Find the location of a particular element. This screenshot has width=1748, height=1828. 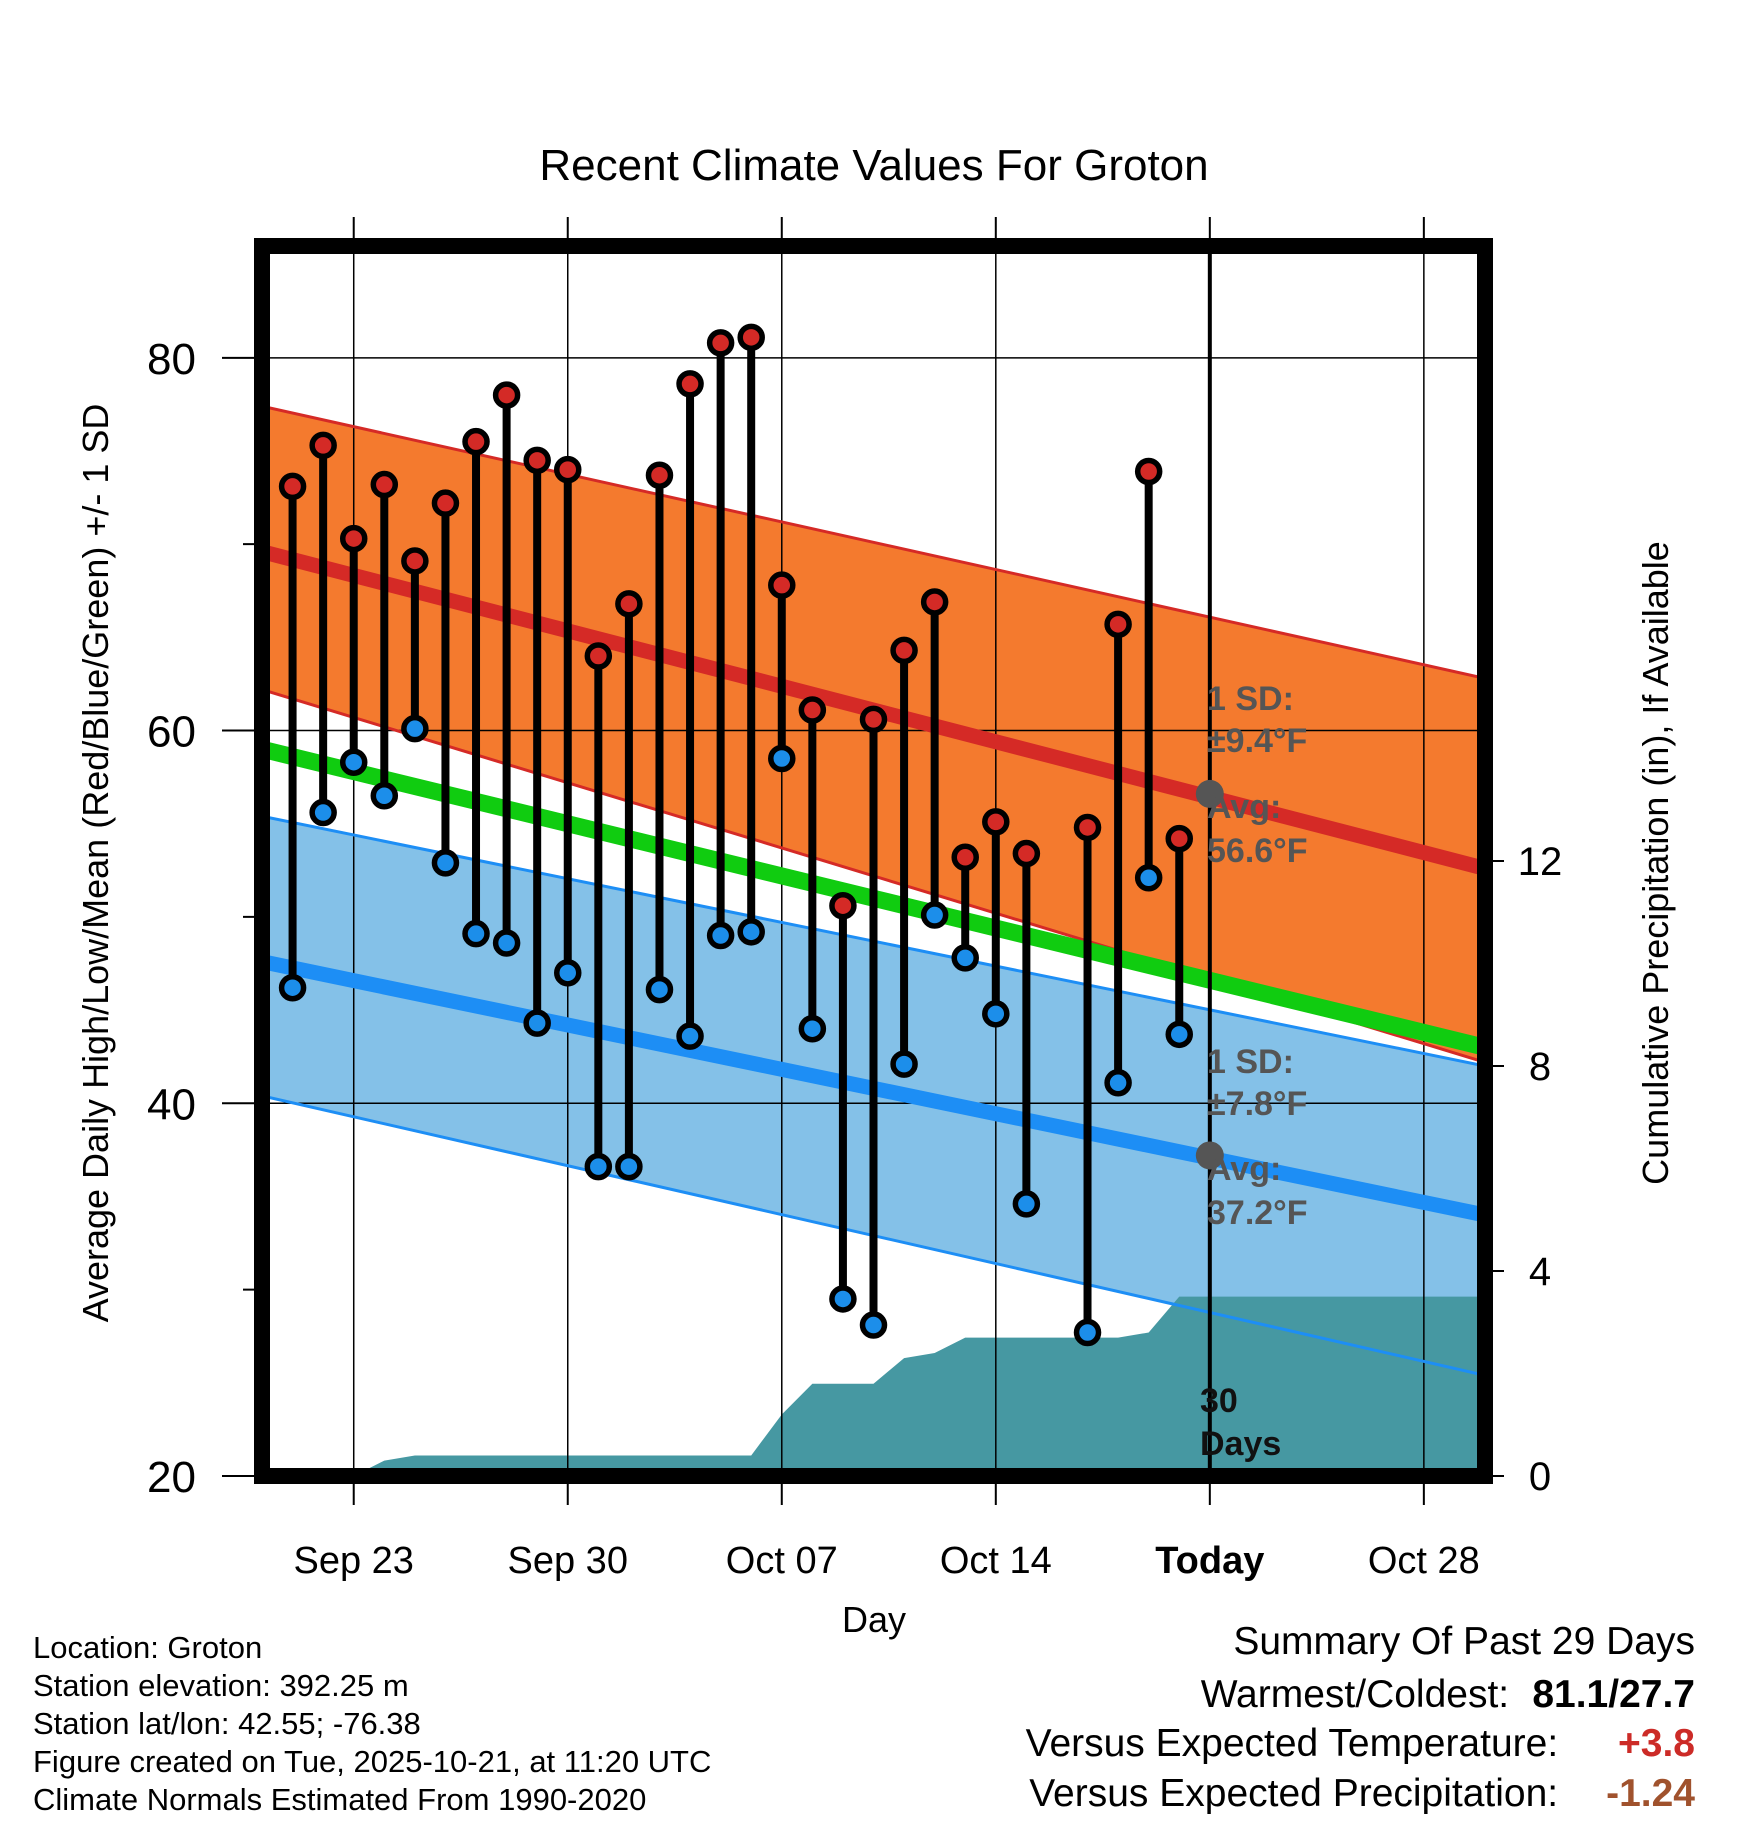

y-right-tick-label: 12 is located at coordinates (1540, 862).